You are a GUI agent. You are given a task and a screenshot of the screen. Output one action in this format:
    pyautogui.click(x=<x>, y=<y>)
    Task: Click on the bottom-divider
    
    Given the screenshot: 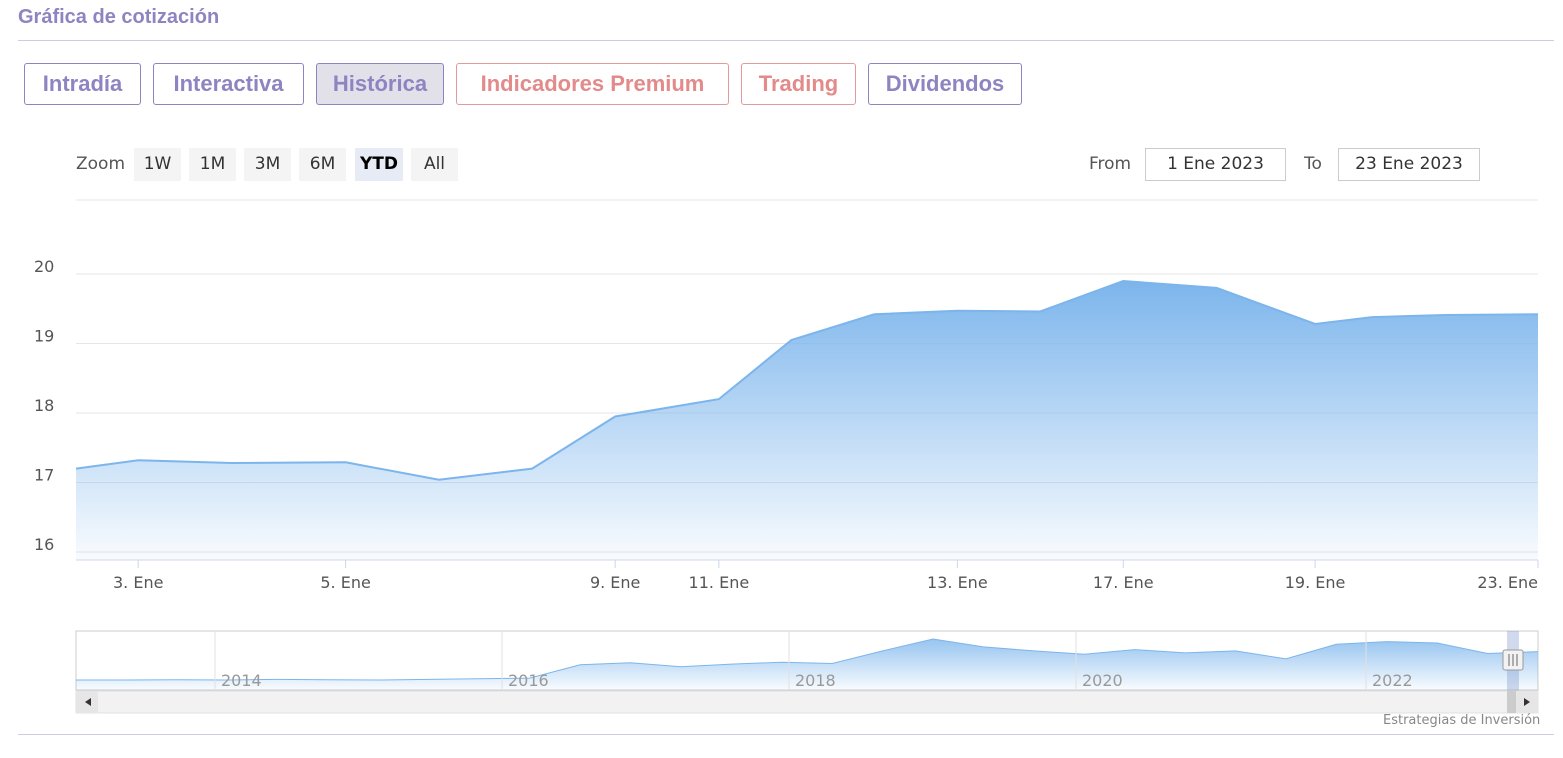 What is the action you would take?
    pyautogui.click(x=786, y=734)
    